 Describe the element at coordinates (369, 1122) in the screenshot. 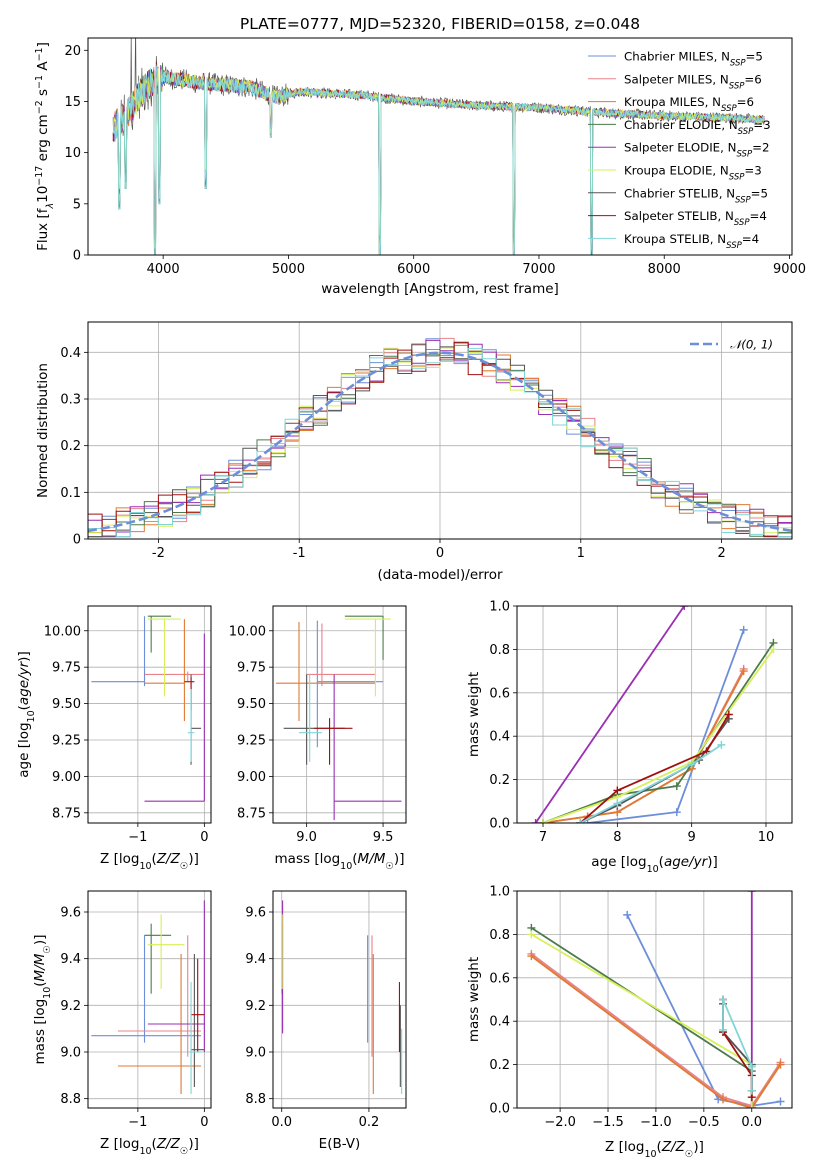

I see `x-tick-label: 0.2` at that location.